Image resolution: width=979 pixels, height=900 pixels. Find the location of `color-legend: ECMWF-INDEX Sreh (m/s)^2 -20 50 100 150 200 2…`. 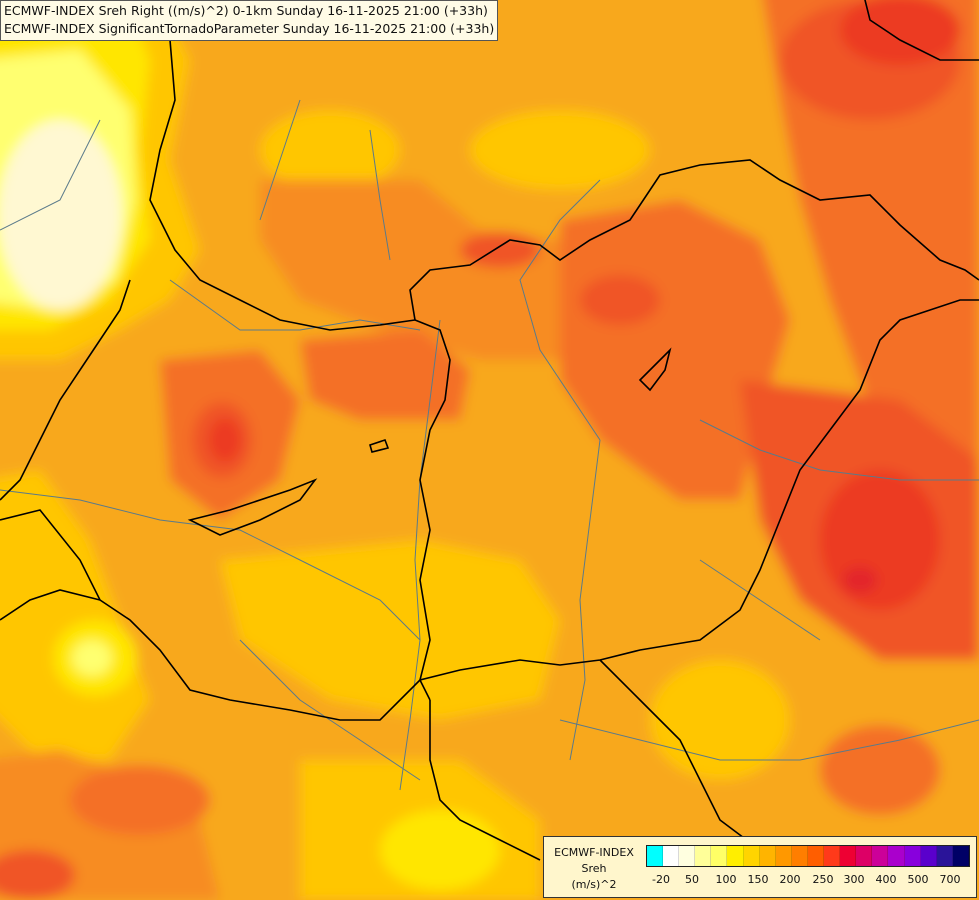

color-legend: ECMWF-INDEX Sreh (m/s)^2 -20 50 100 150 200 2… is located at coordinates (760, 867).